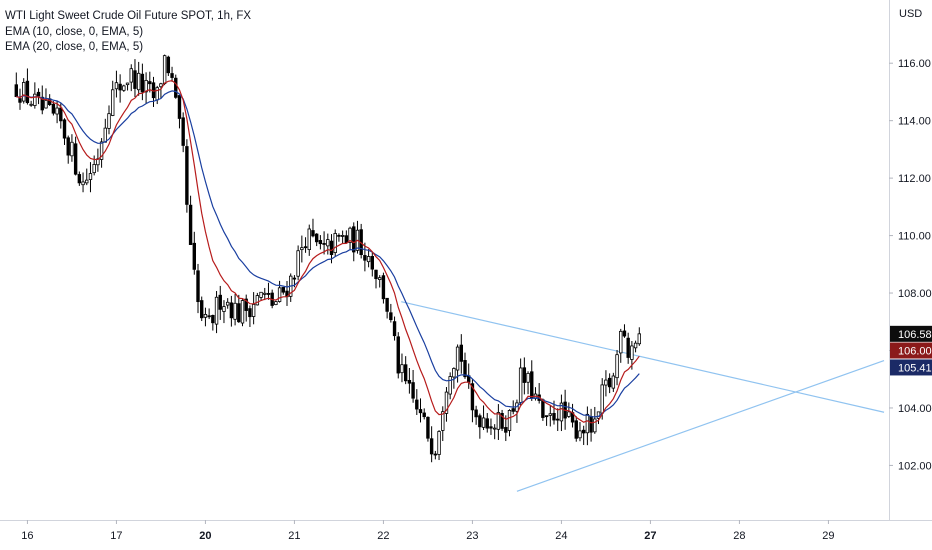 The width and height of the screenshot is (932, 550). Describe the element at coordinates (74, 31) in the screenshot. I see `ema10-legend: EMA (10, close, 0, EMA, 5)` at that location.